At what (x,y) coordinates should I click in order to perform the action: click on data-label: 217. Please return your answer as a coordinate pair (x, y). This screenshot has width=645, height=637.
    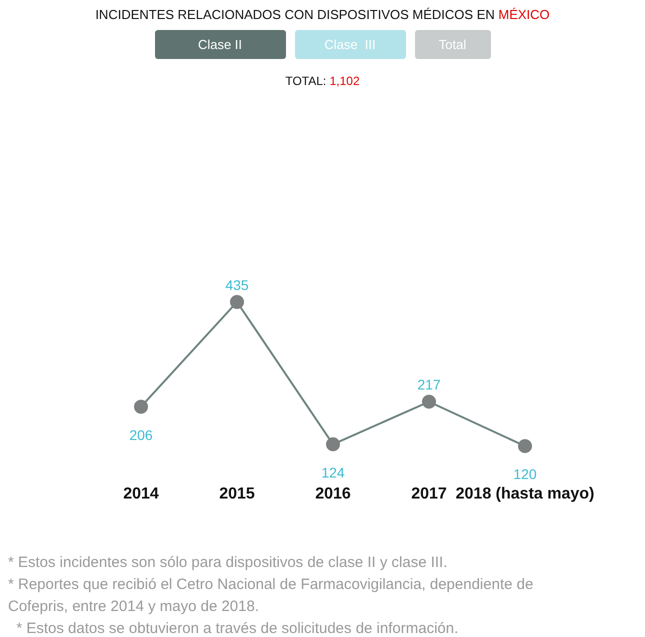
    Looking at the image, I should click on (429, 384).